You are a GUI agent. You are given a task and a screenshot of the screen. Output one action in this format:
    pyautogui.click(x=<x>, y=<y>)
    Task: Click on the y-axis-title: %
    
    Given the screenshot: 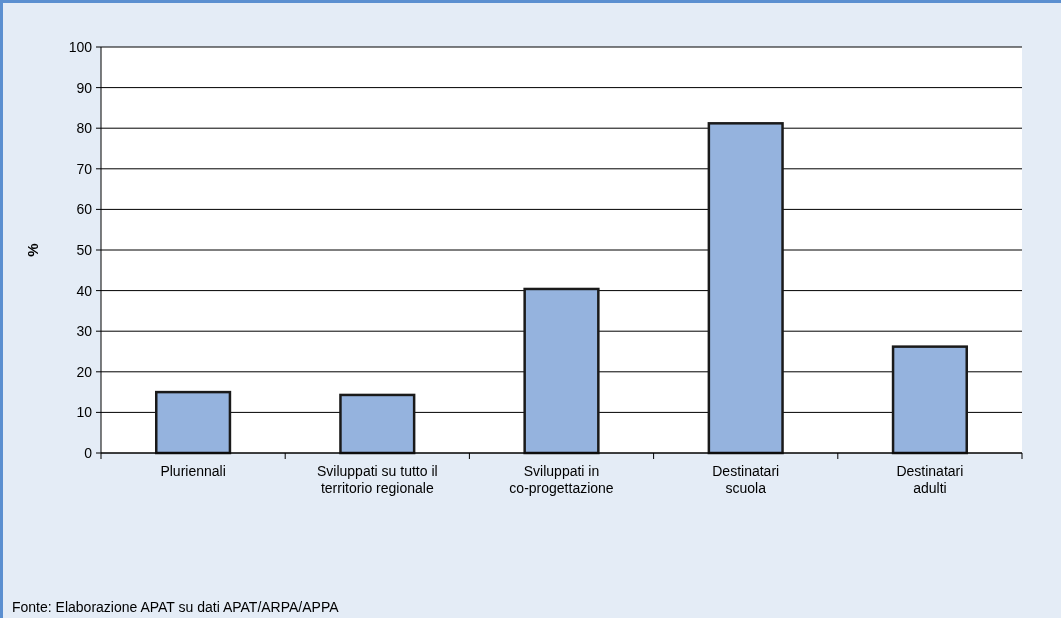 What is the action you would take?
    pyautogui.click(x=32, y=250)
    